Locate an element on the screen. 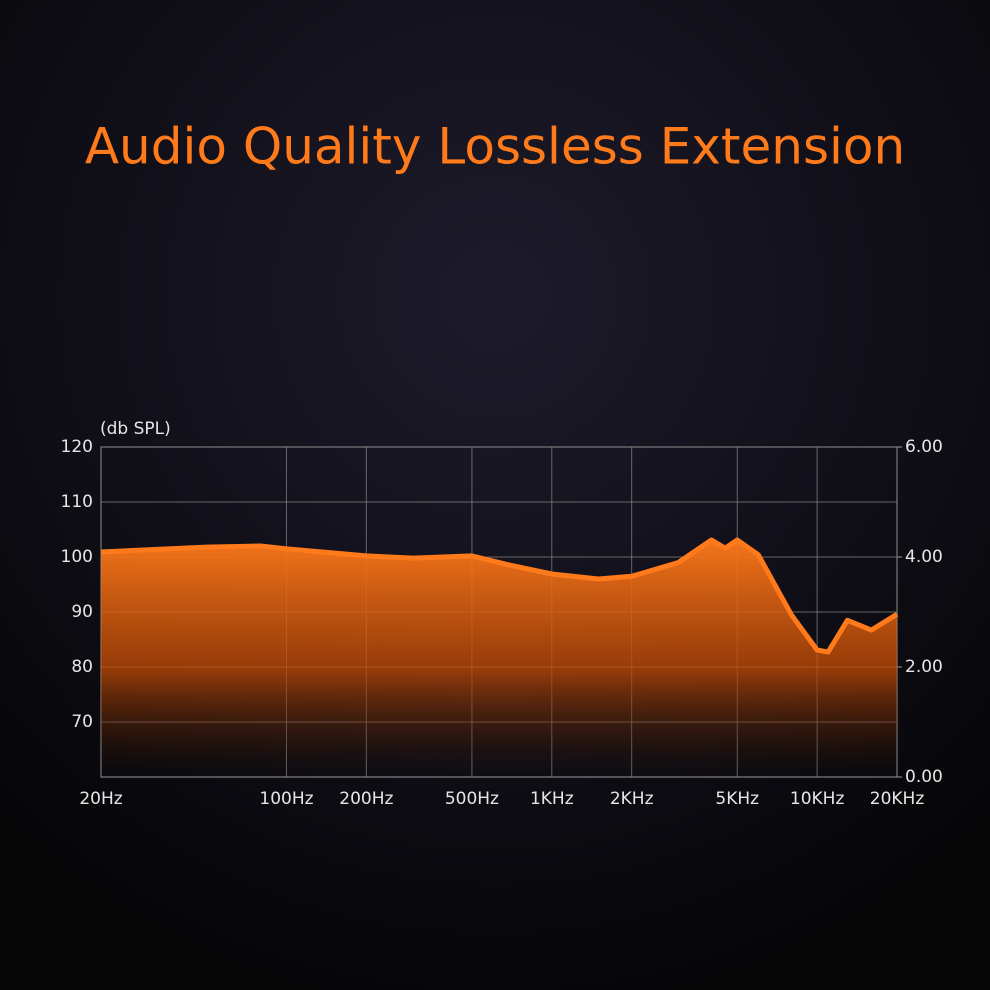 Image resolution: width=990 pixels, height=990 pixels. x-tick-label: 5KHz is located at coordinates (737, 799).